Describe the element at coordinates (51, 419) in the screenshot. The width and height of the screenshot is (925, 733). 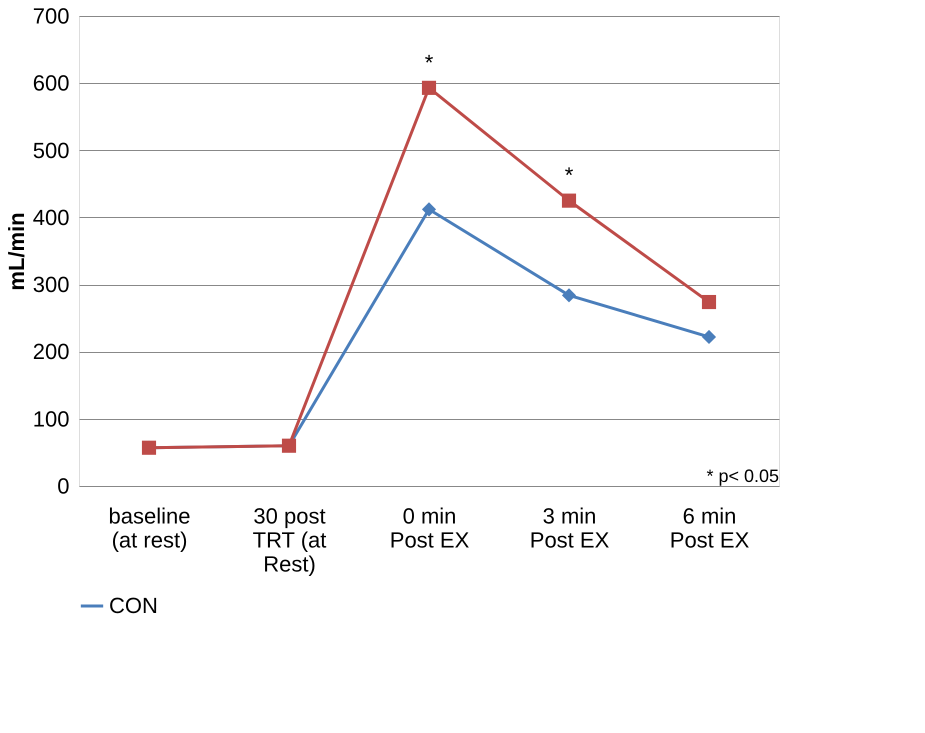
I see `y-tick-label: 100` at that location.